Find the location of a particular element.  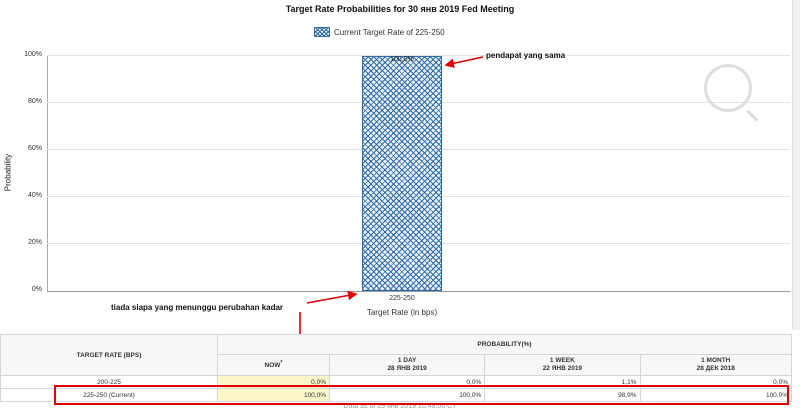

data-timestamp: Data as of 29 янв 2019 10:49:06 CT is located at coordinates (400, 406).